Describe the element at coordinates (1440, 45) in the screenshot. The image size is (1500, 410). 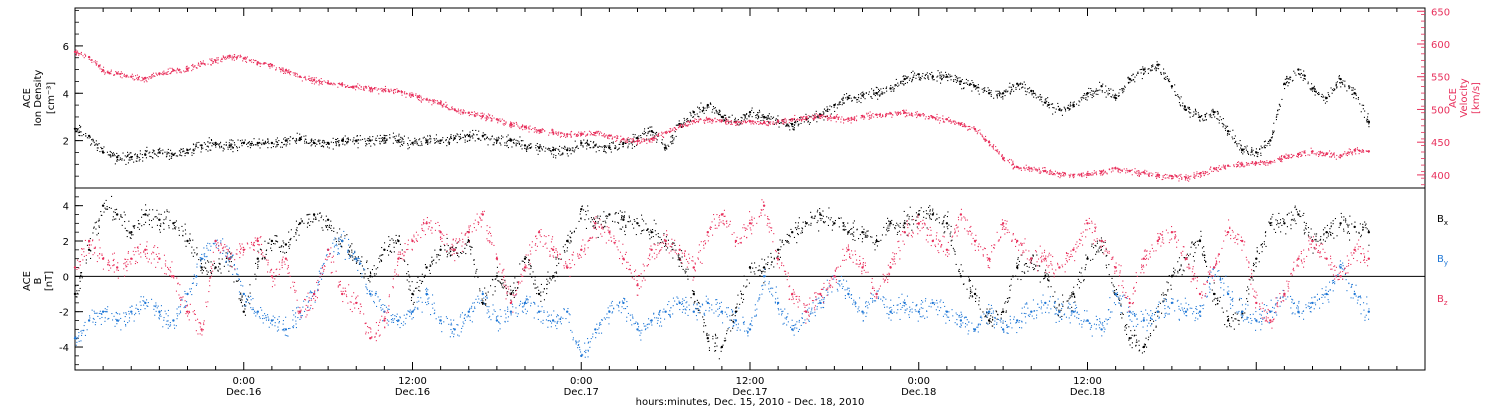
I see `velocity-tick-label: 600` at that location.